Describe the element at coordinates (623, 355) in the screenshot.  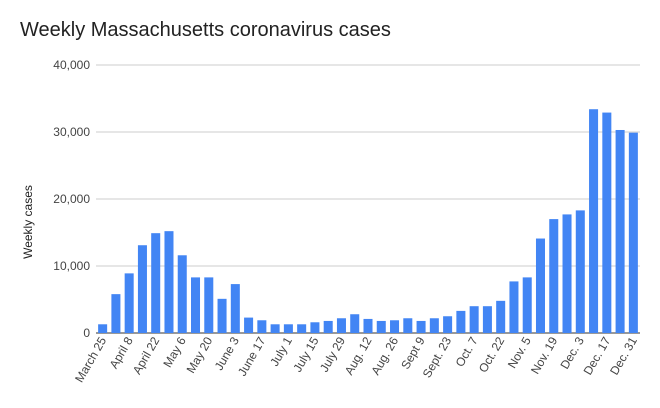
I see `x-tick-label: Dec. 31` at that location.